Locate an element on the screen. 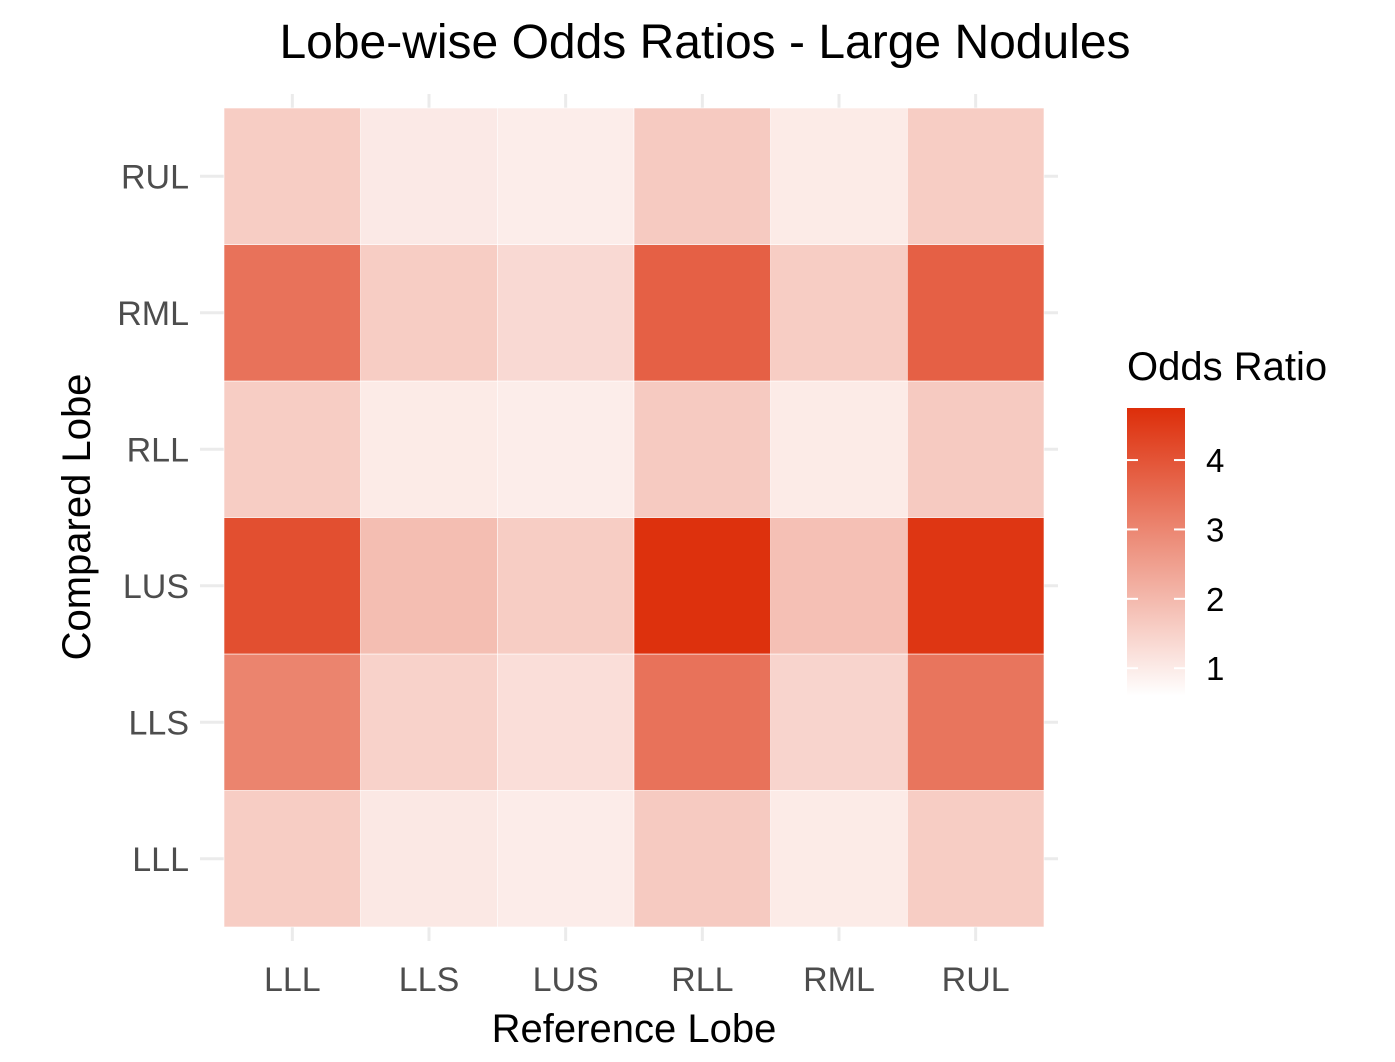 This screenshot has width=1395, height=1062. y-tick-label: LLL is located at coordinates (160, 860).